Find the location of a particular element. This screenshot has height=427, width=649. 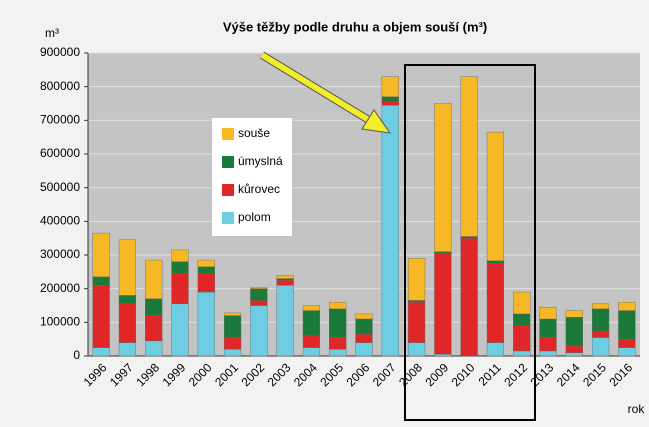

arrow-shaft is located at coordinates (317, 88).